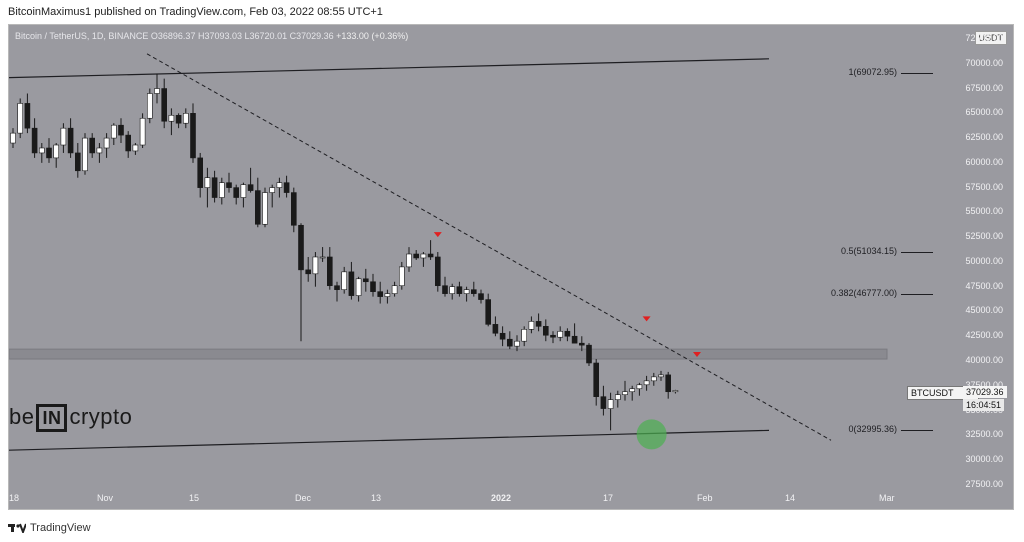  I want to click on tradingview-footer: TradingView, so click(49, 528).